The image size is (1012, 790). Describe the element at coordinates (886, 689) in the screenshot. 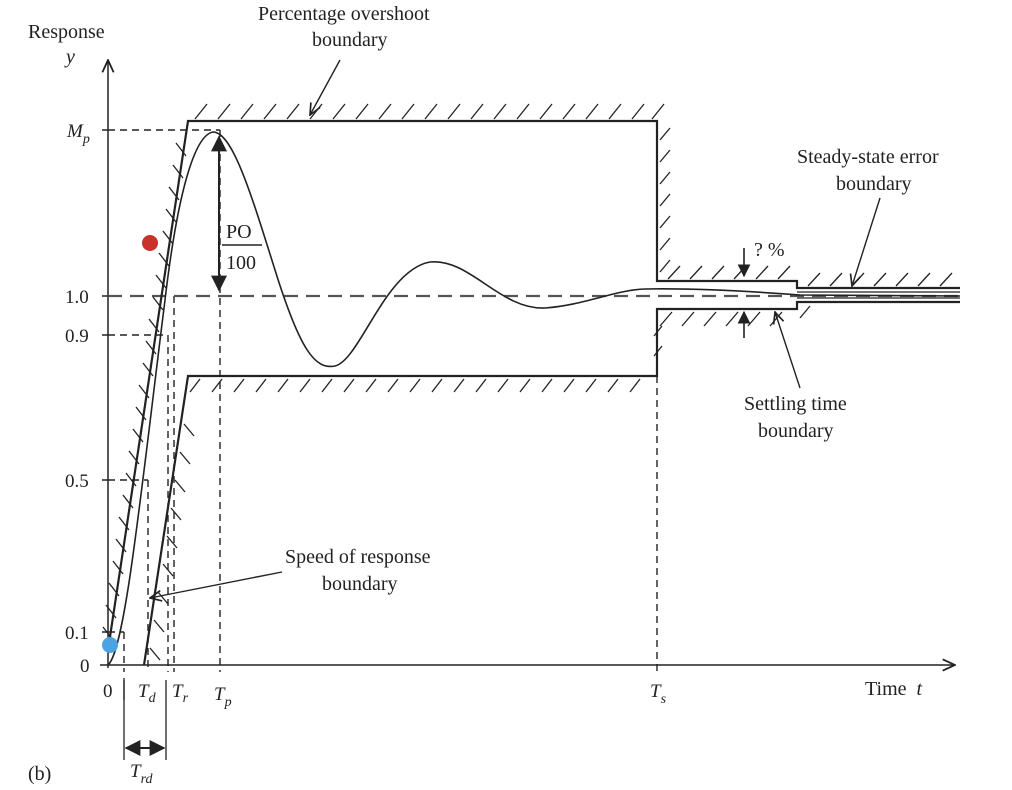

I see `x-axis-title-word: Time` at that location.